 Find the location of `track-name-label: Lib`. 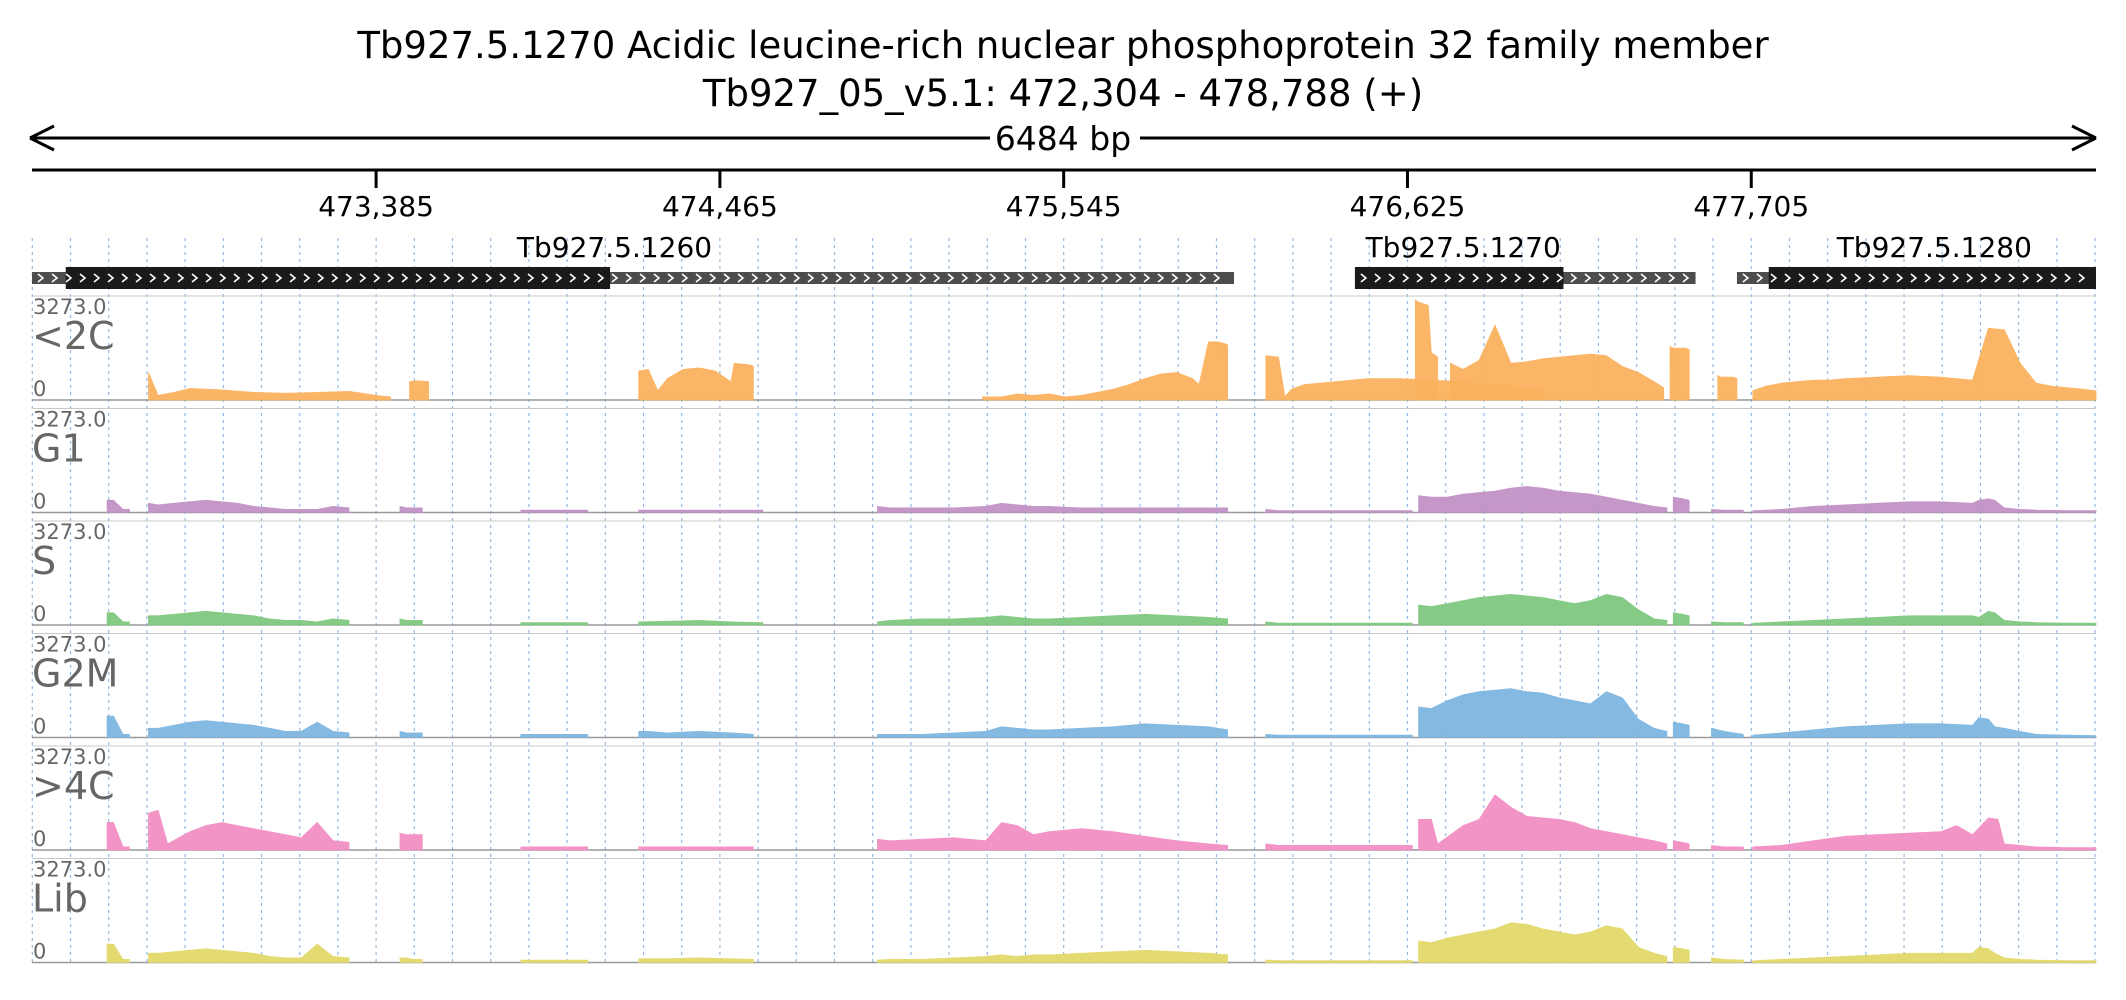

track-name-label: Lib is located at coordinates (60, 899).